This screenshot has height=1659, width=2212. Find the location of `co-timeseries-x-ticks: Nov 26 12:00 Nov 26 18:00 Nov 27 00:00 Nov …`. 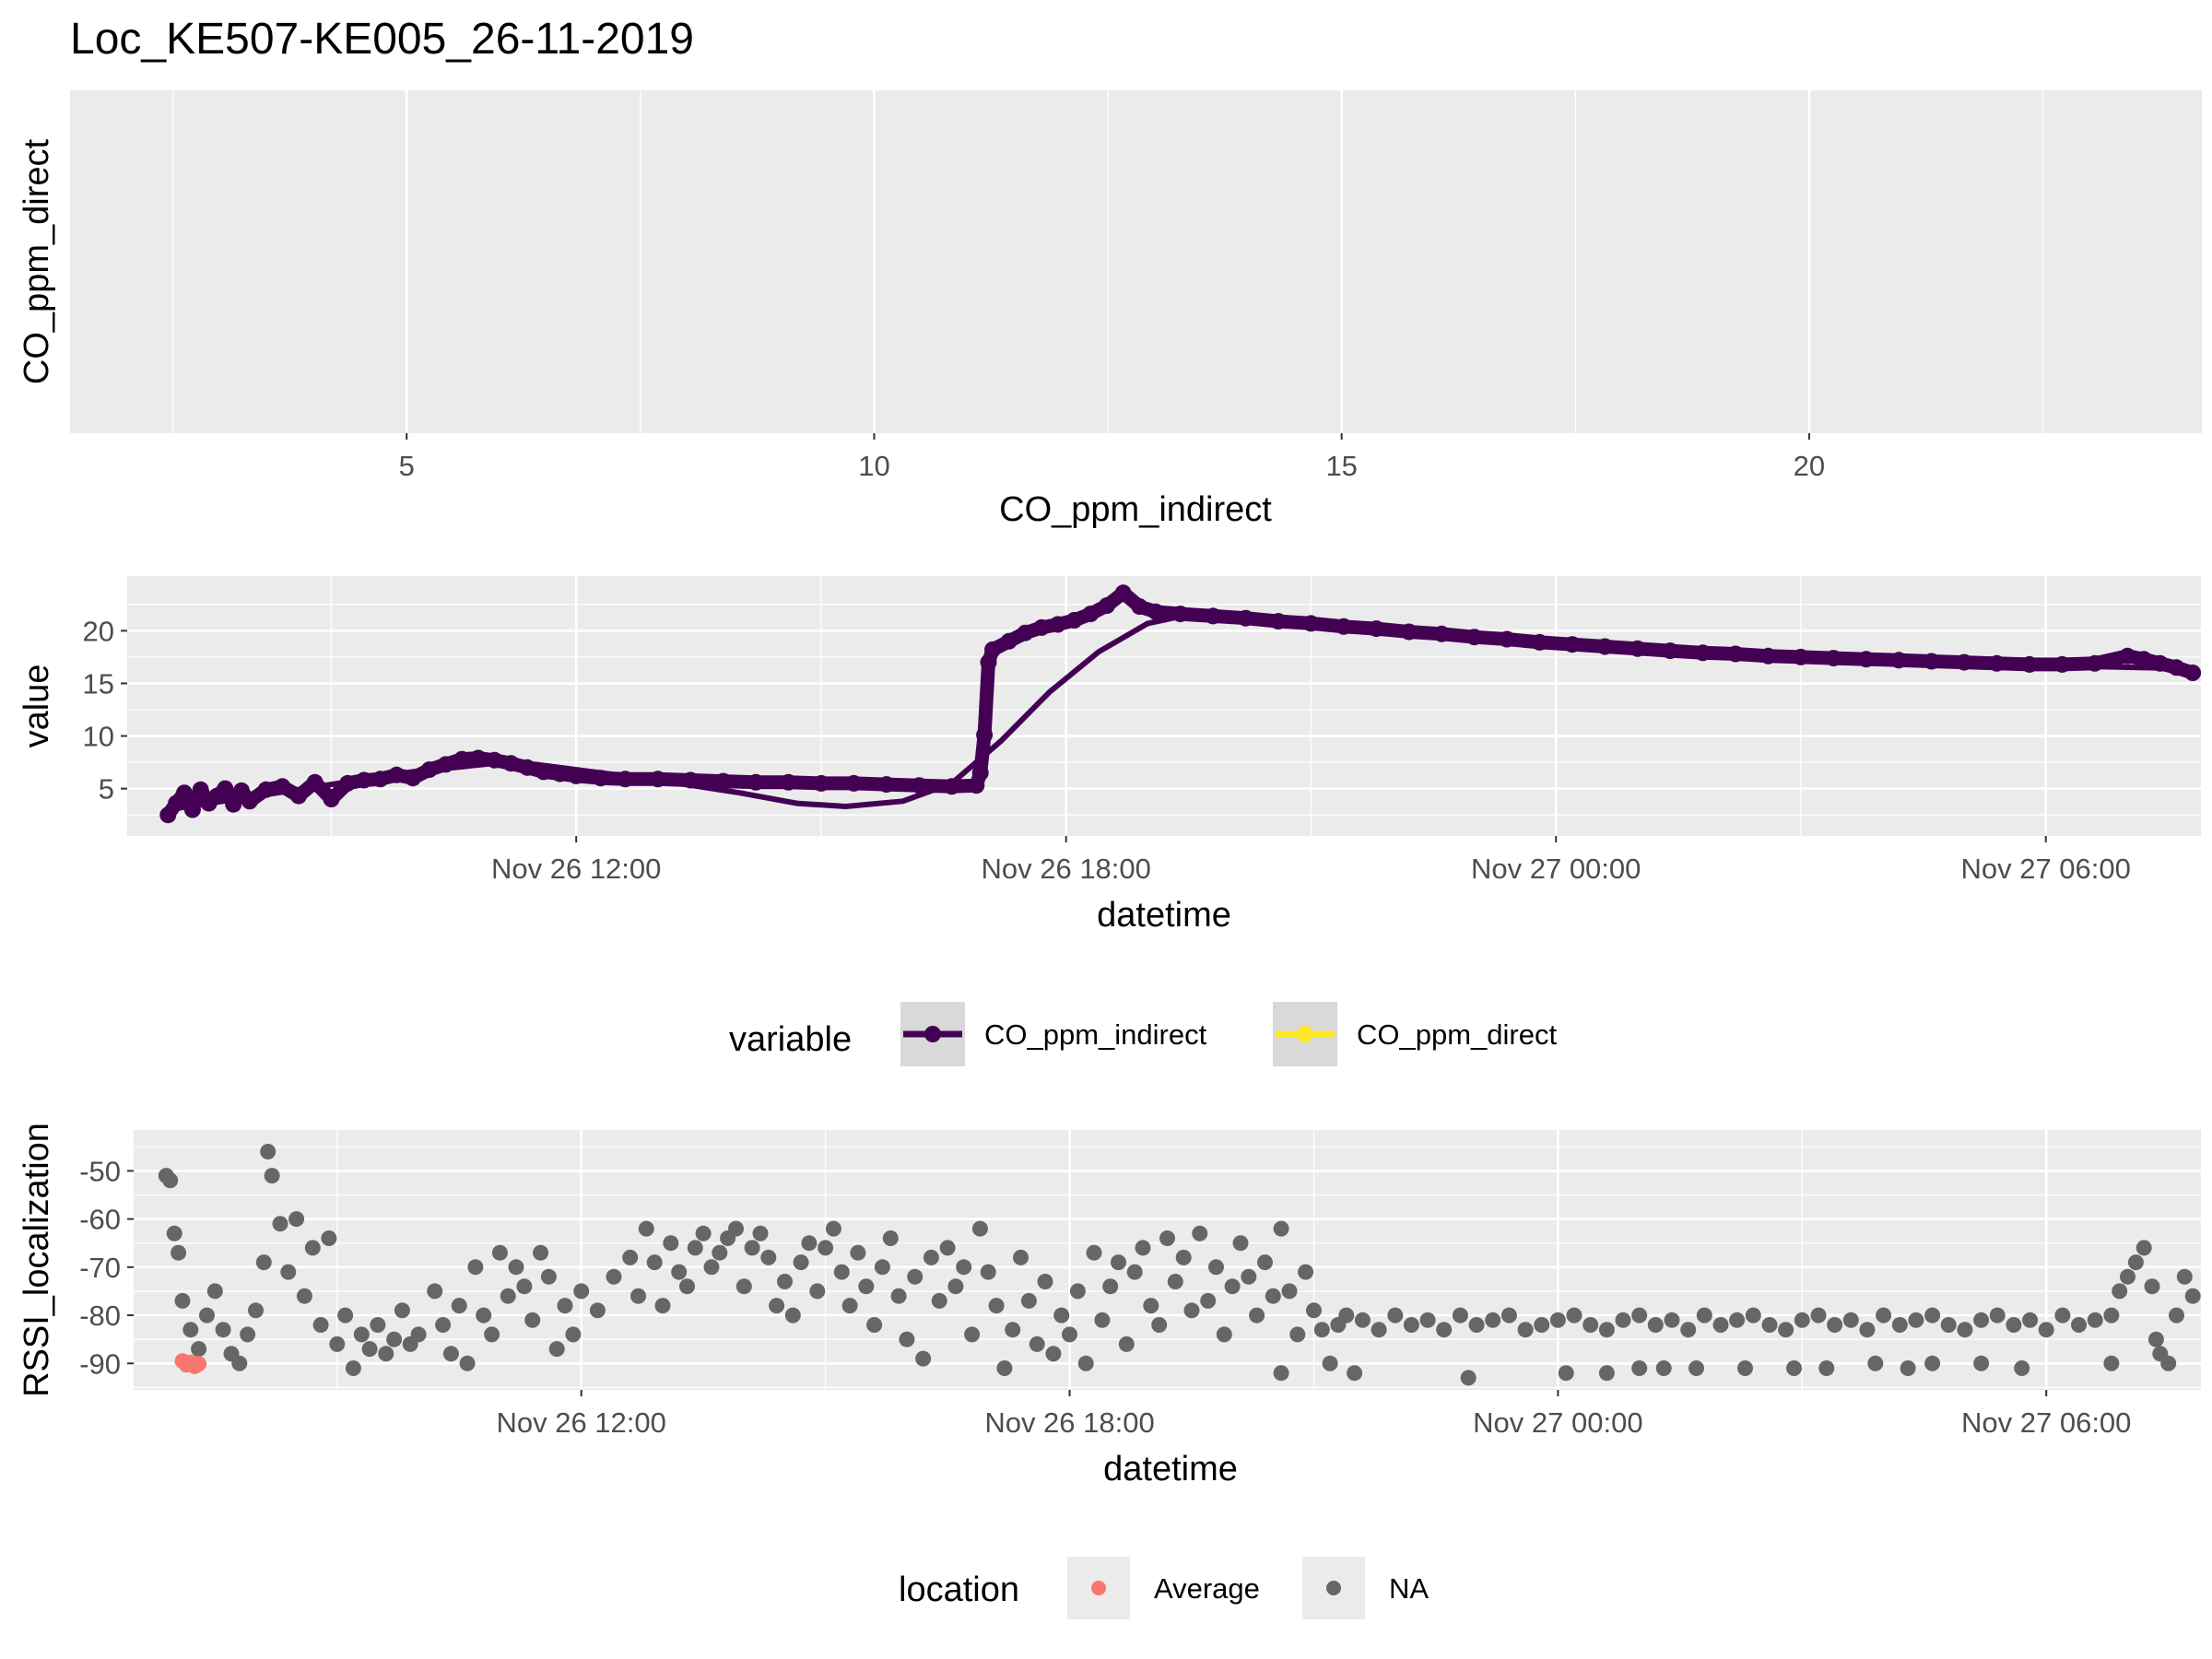

co-timeseries-x-ticks: Nov 26 12:00 Nov 26 18:00 Nov 27 00:00 Nov … is located at coordinates (1311, 860).